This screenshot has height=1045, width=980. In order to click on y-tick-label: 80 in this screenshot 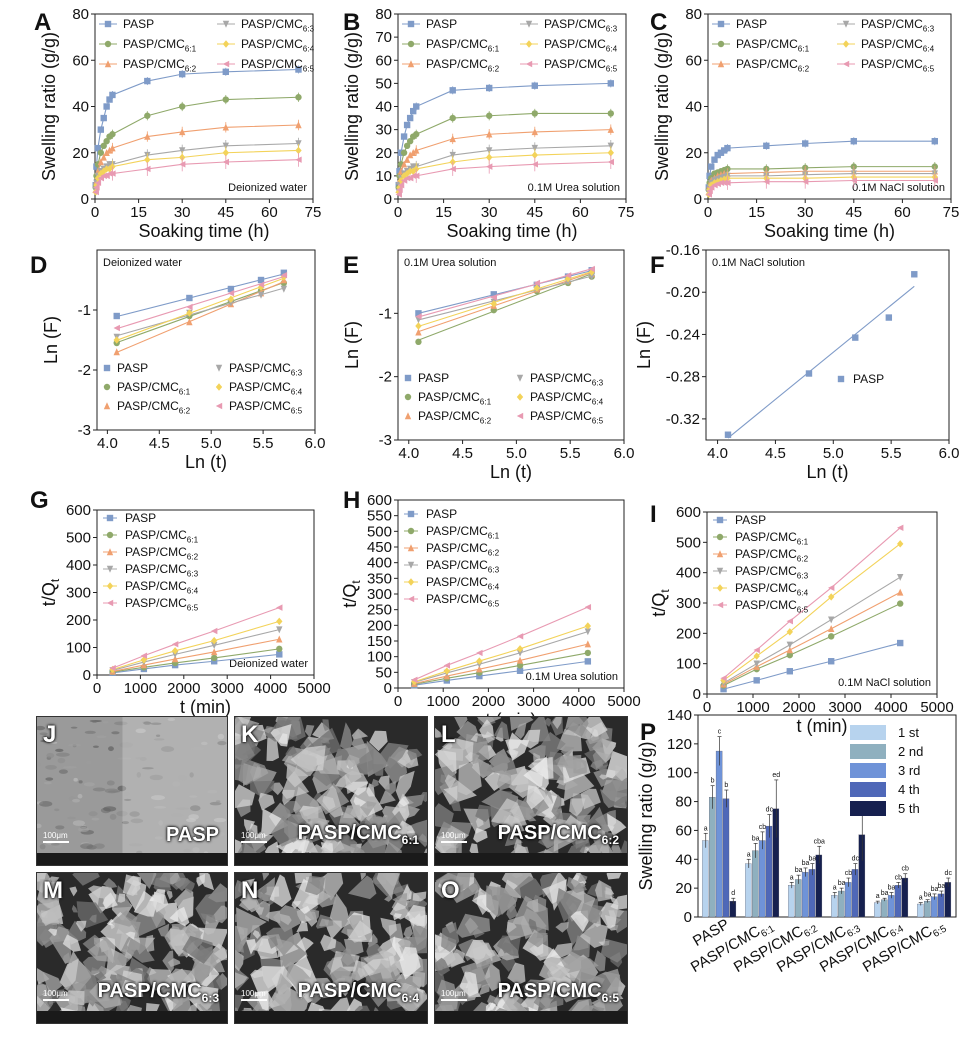, I will do `click(80, 14)`.